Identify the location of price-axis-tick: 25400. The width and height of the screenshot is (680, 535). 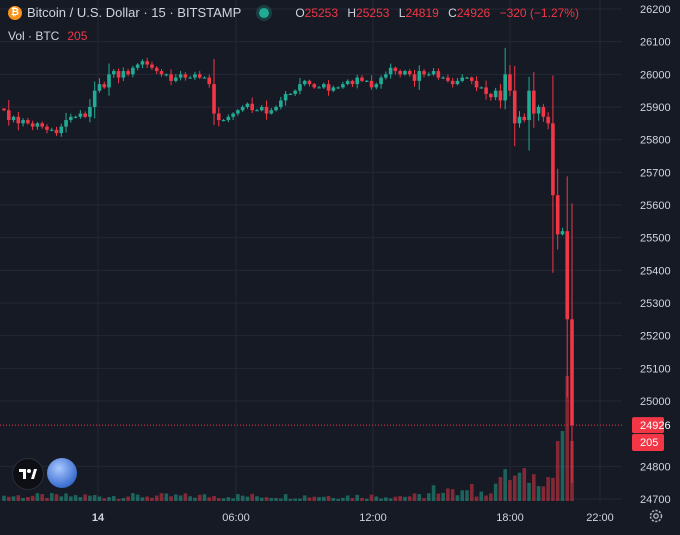
(655, 271).